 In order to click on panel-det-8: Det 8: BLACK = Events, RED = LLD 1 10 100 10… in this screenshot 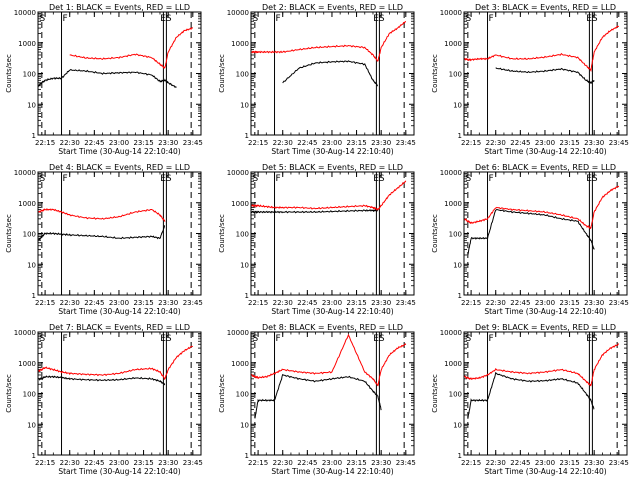, I will do `click(317, 399)`.